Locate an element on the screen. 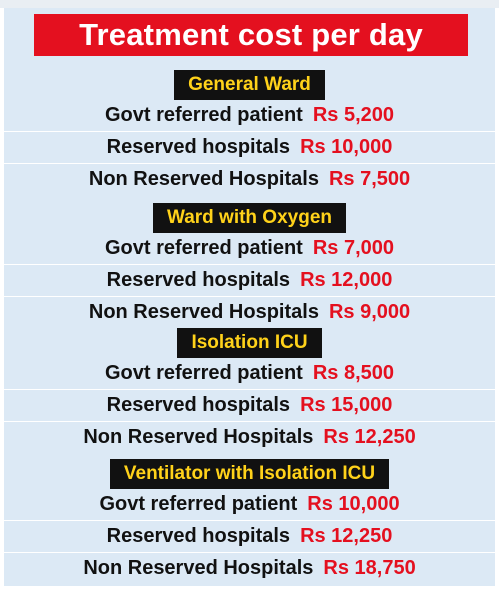 The image size is (499, 589). cost-row: Govt referred patient Rs 5,200 is located at coordinates (249, 115).